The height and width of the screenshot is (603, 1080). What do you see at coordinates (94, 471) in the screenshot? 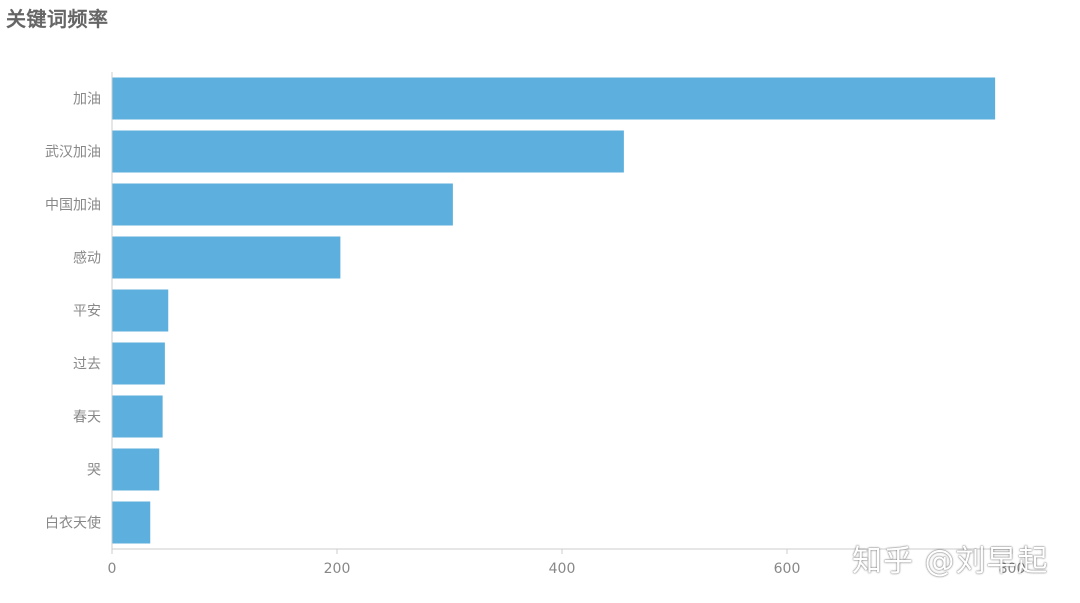
I see `y-tick-label: 哭` at bounding box center [94, 471].